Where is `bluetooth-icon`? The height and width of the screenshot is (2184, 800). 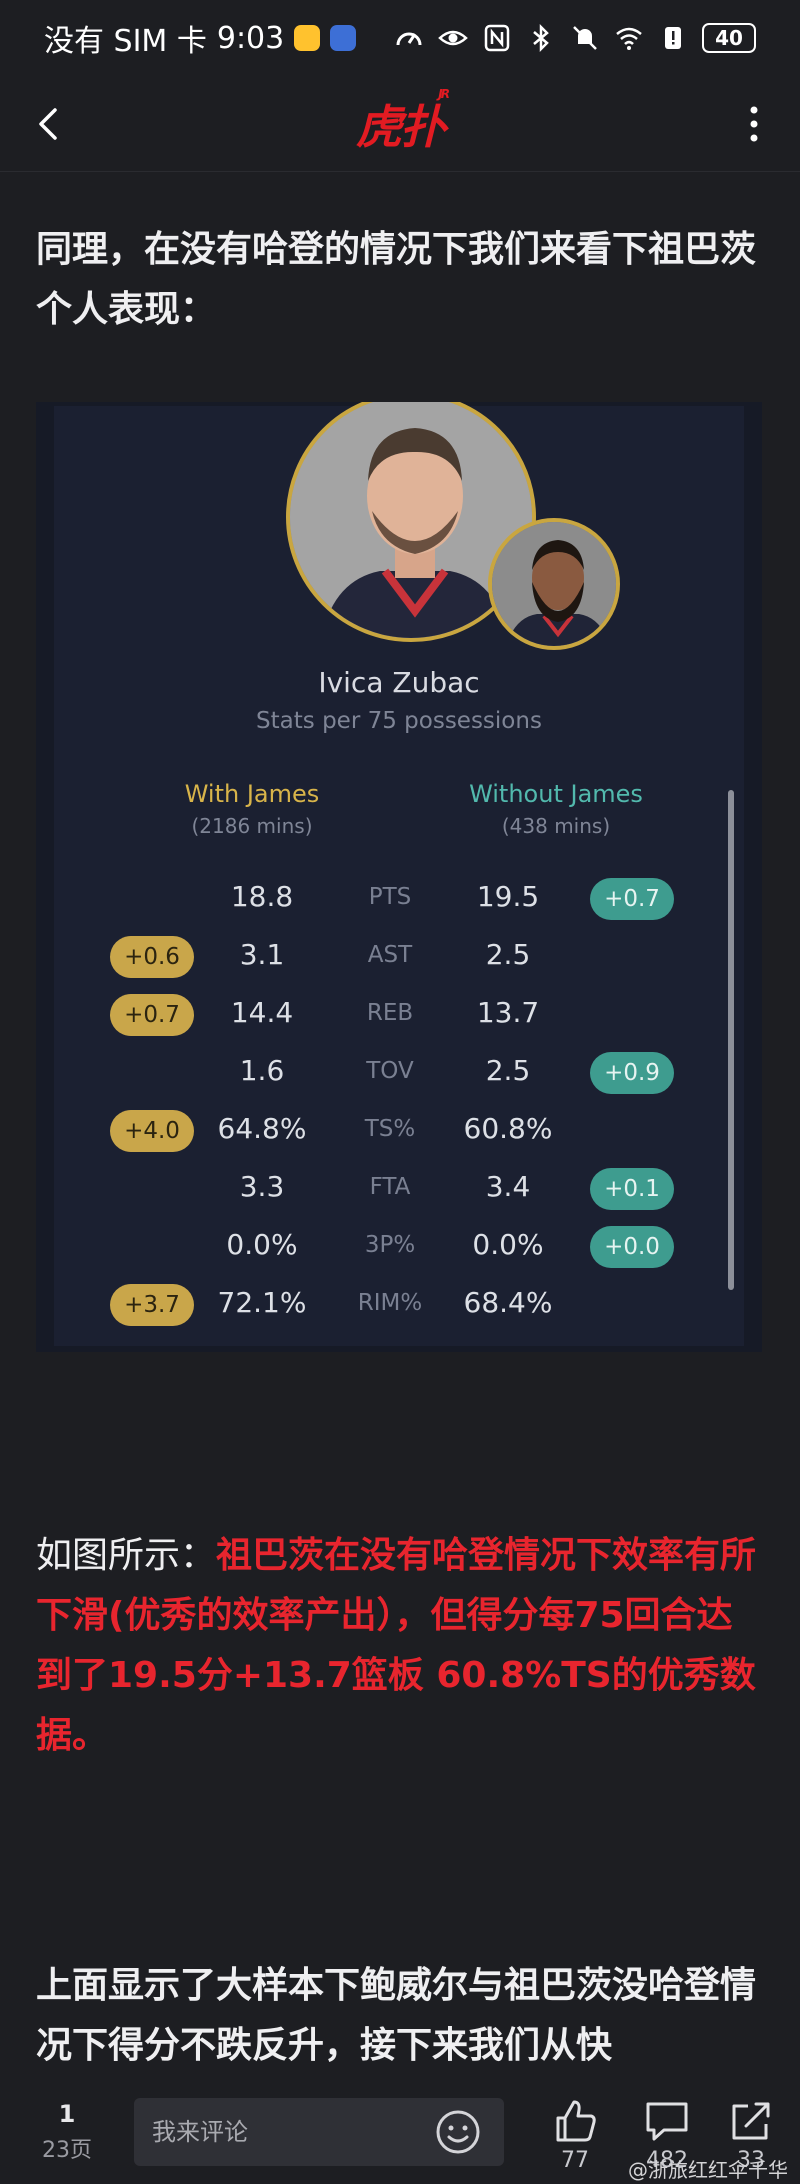
bluetooth-icon is located at coordinates (541, 38).